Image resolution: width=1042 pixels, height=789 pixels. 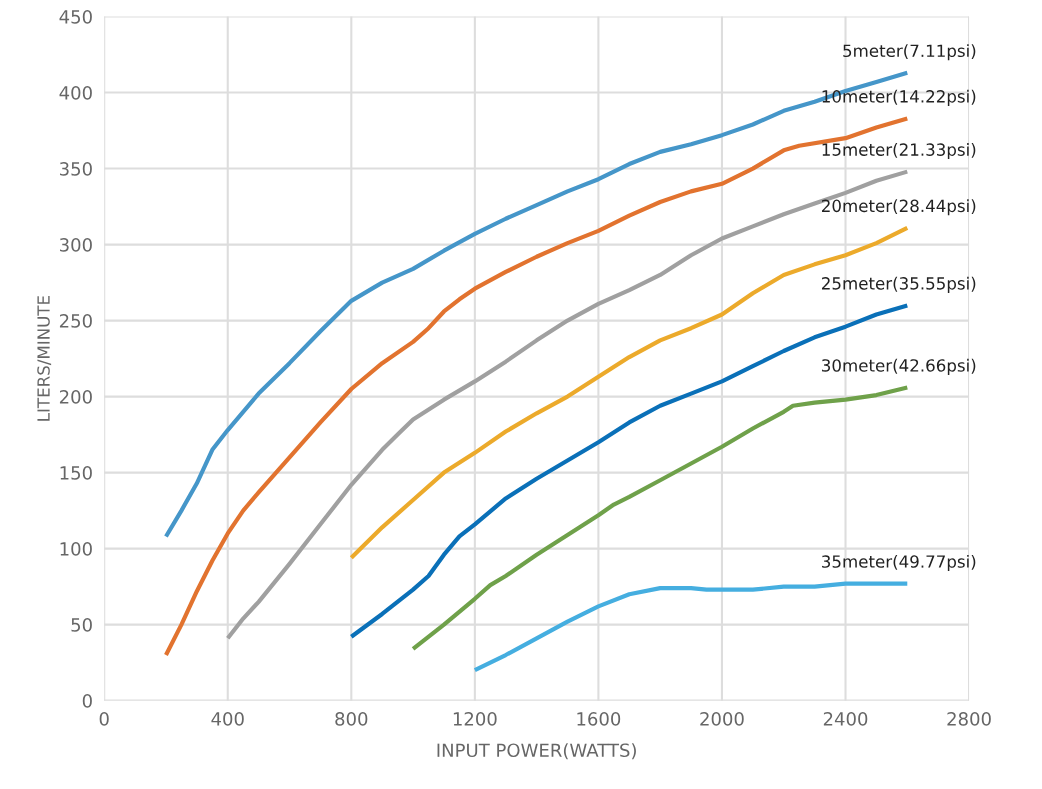 What do you see at coordinates (76, 245) in the screenshot?
I see `y-tick-label: 300` at bounding box center [76, 245].